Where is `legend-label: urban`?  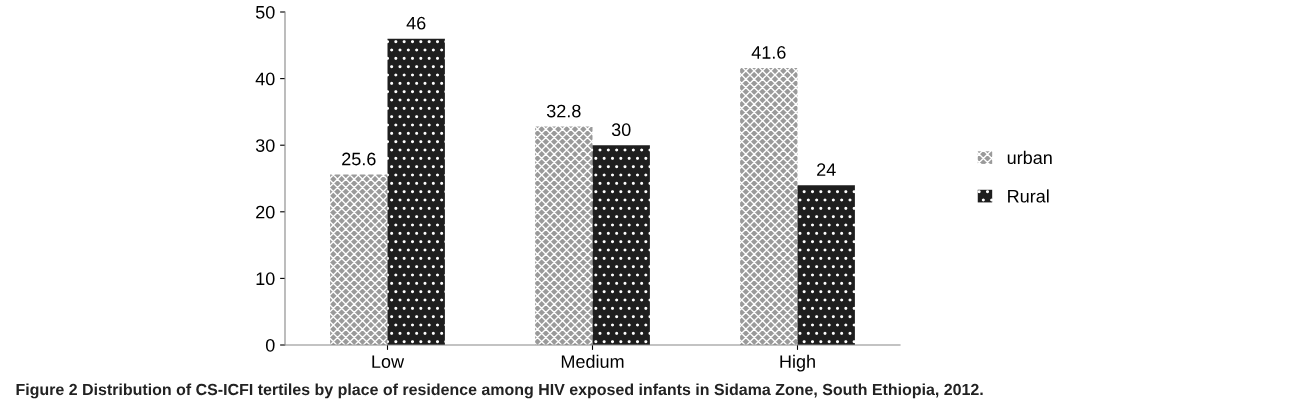 legend-label: urban is located at coordinates (1029, 157).